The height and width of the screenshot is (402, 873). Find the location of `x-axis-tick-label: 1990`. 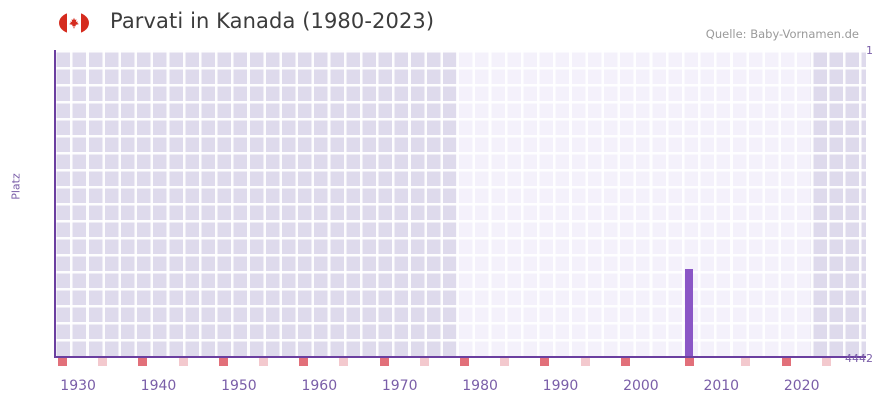

x-axis-tick-label: 1990 is located at coordinates (560, 386).